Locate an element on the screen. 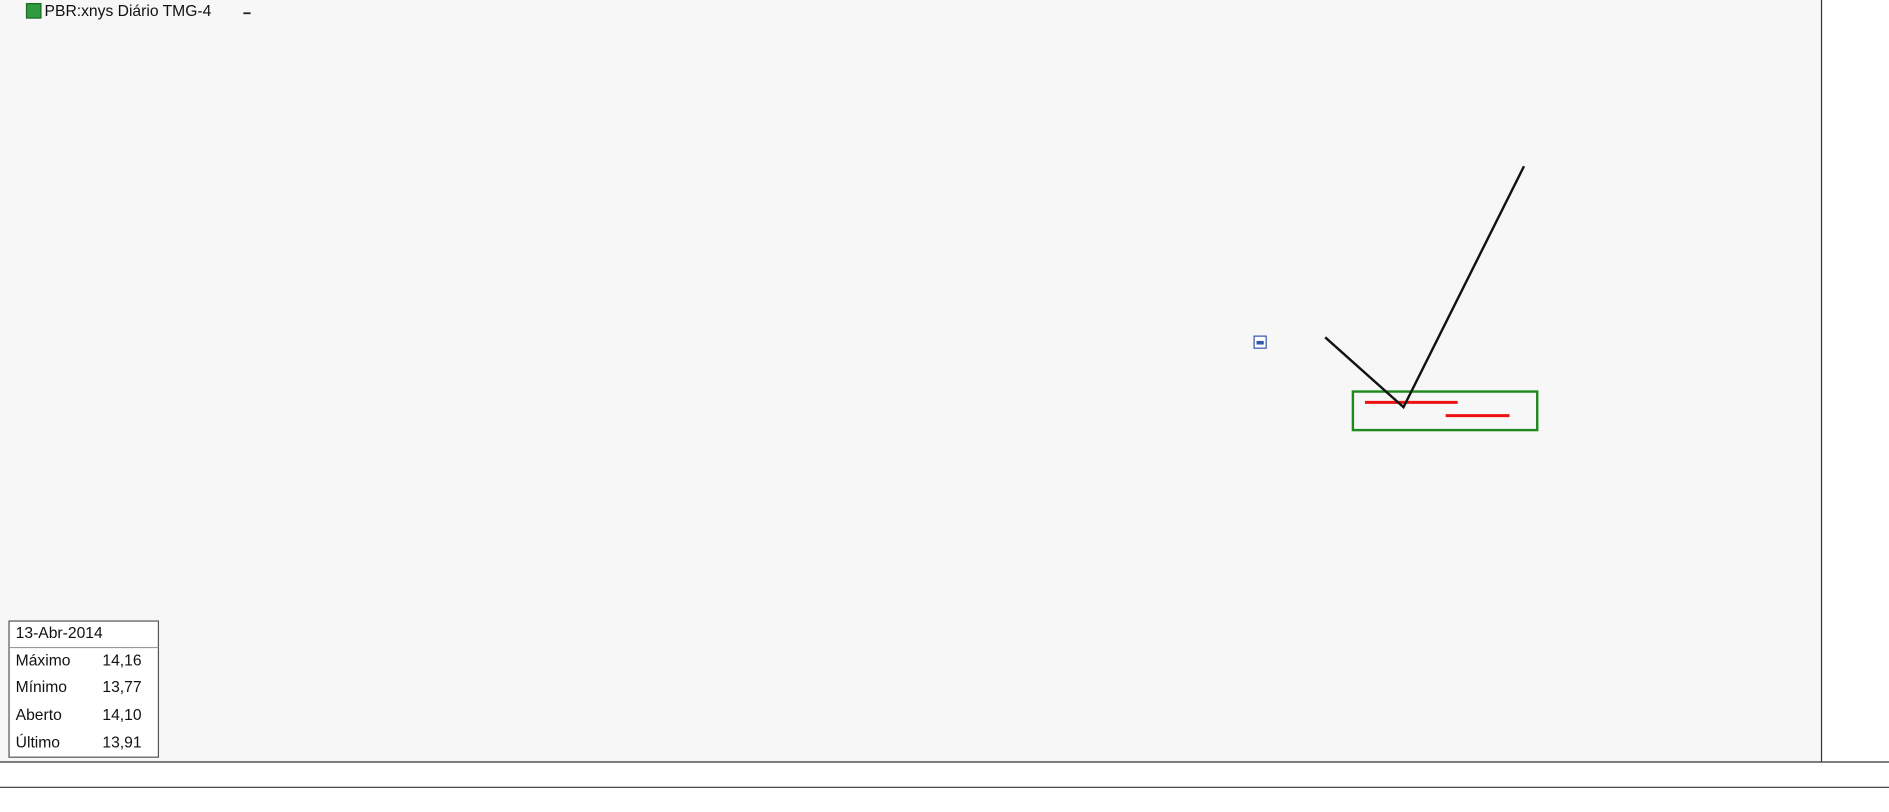  drawn-trend is located at coordinates (1425, 287).